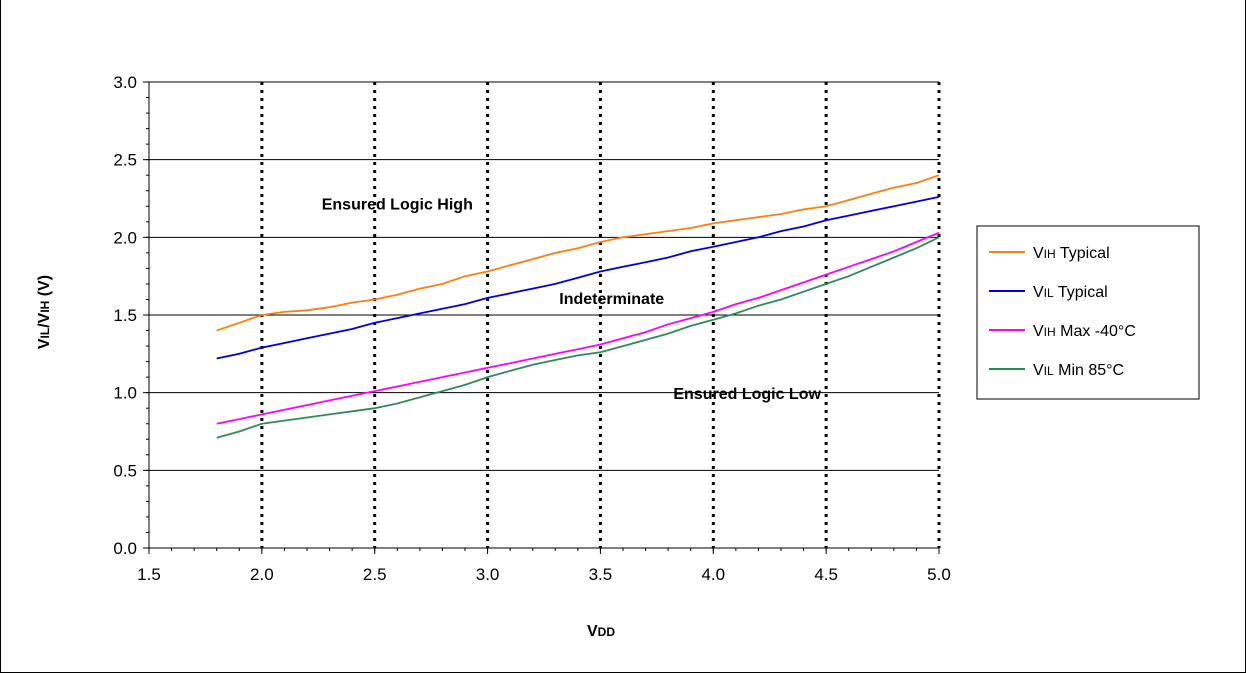 This screenshot has width=1246, height=673. What do you see at coordinates (611, 299) in the screenshot?
I see `region-label: Indeterminate` at bounding box center [611, 299].